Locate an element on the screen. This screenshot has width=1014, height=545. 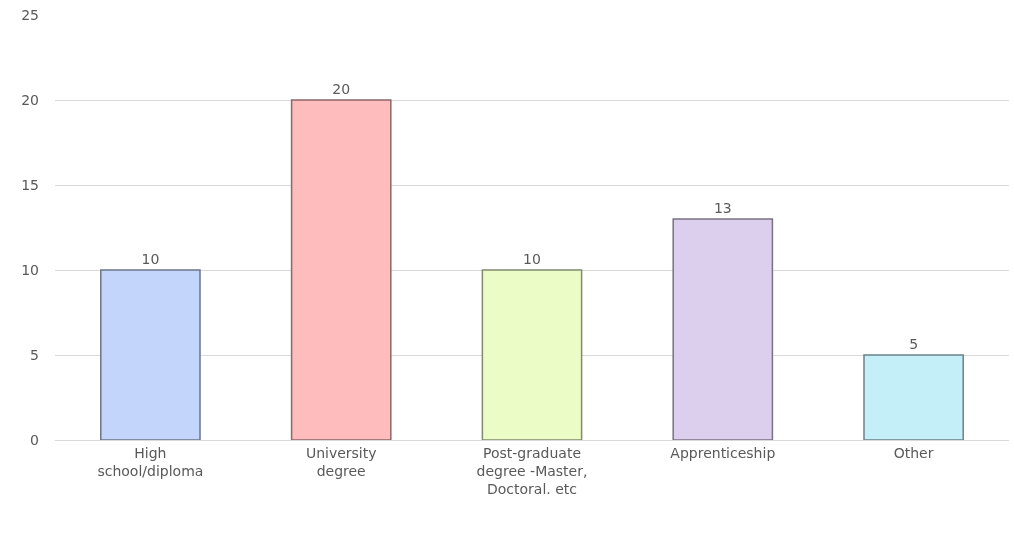
y-tick-label: 10 is located at coordinates (30, 269).